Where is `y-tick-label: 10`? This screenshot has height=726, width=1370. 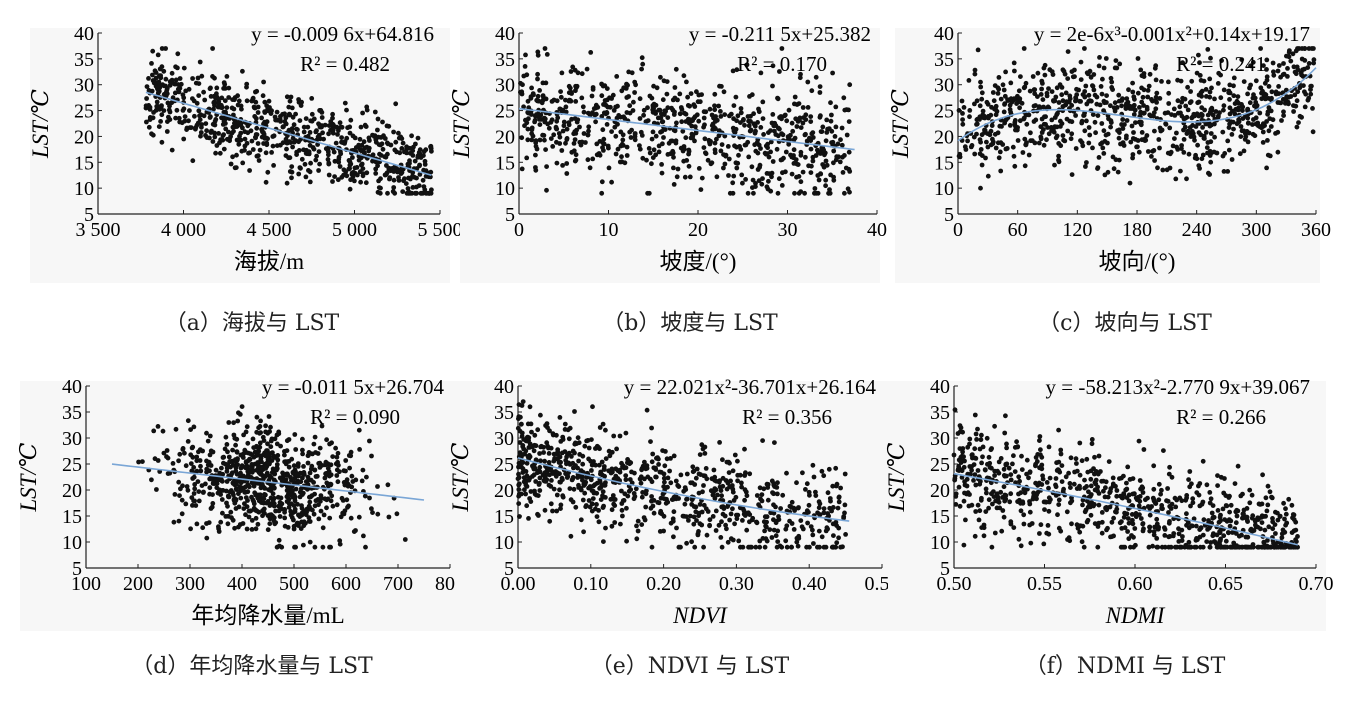
y-tick-label: 10 is located at coordinates (944, 189).